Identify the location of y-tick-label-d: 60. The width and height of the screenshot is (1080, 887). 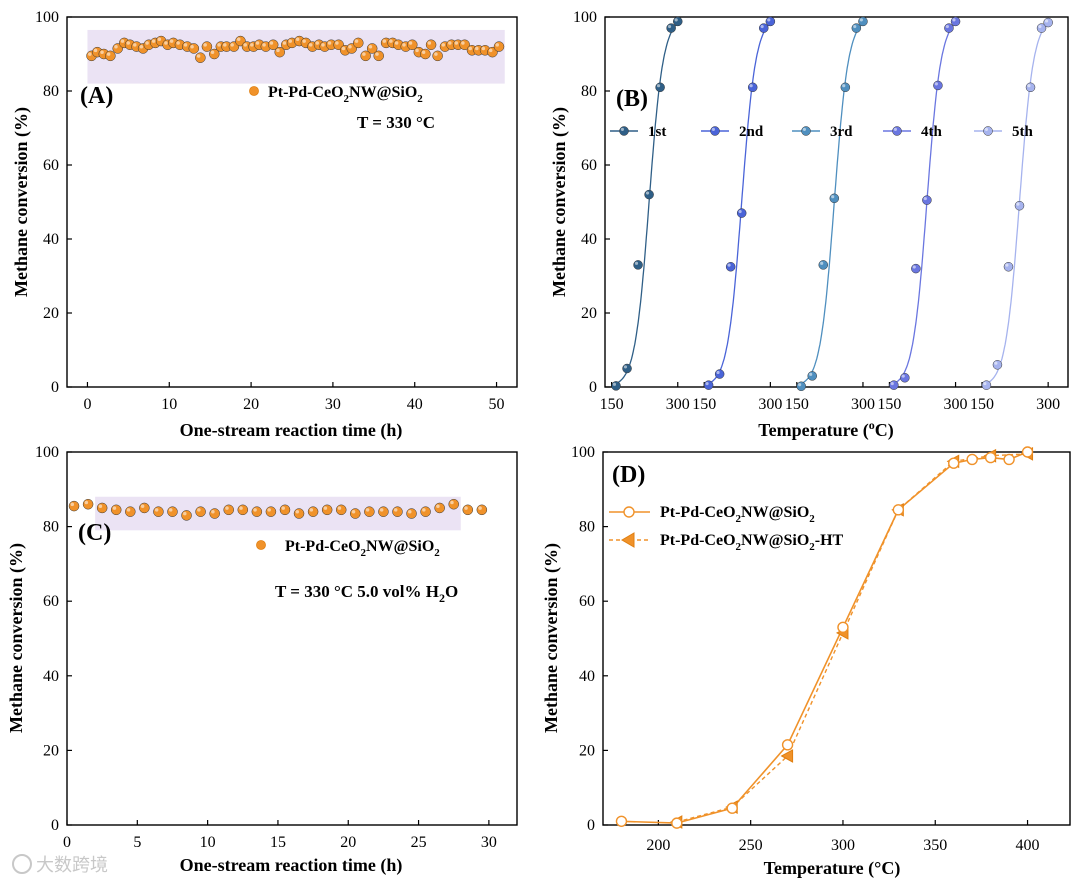
(587, 601).